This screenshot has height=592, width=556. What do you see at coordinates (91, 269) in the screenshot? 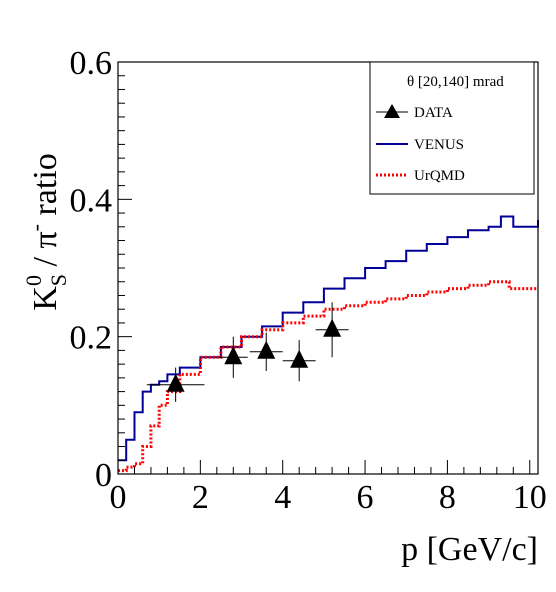
I see `y-tick-labels: 0 0.2 0.4 0.6` at bounding box center [91, 269].